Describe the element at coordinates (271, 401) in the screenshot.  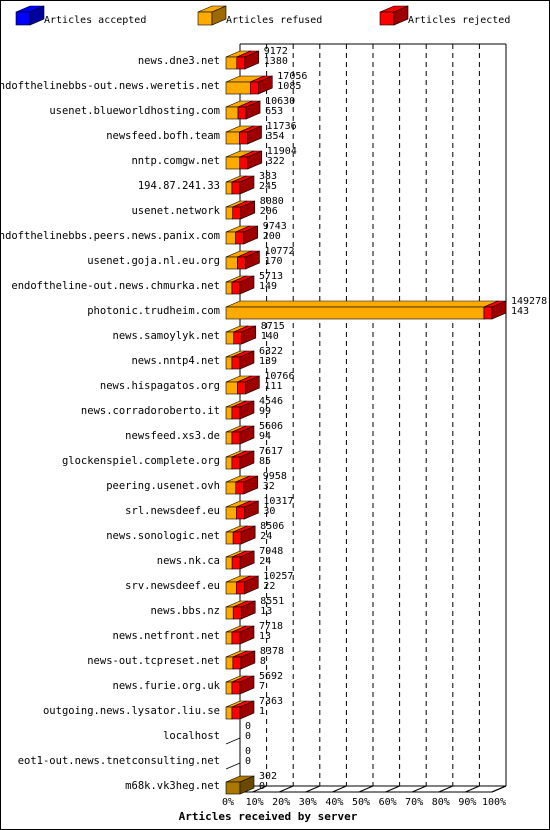
I see `value-refused: 4546` at that location.